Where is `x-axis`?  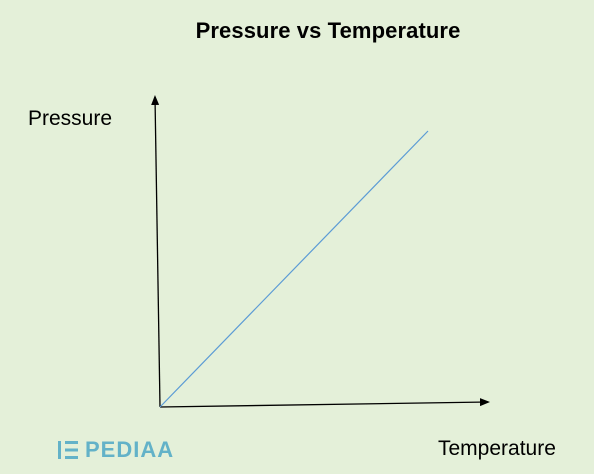 x-axis is located at coordinates (324, 403).